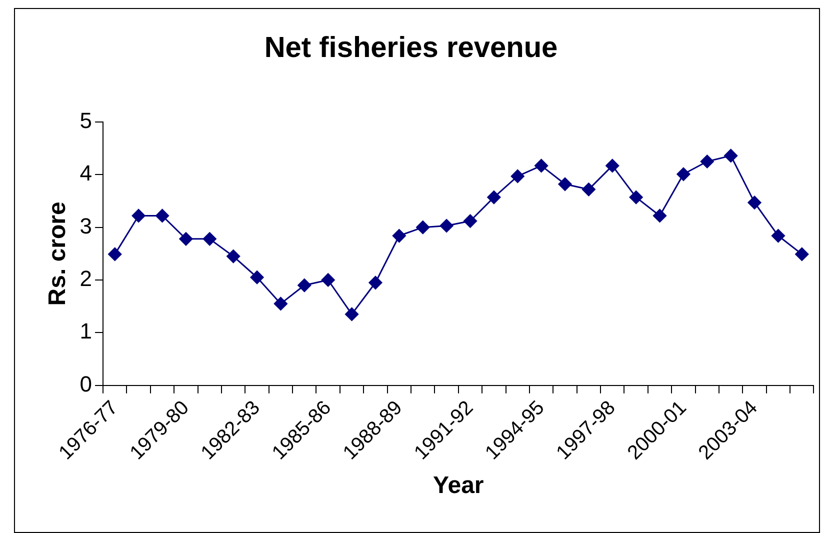 This screenshot has width=822, height=533. Describe the element at coordinates (58, 254) in the screenshot. I see `y-axis-title: Rs. crore` at that location.